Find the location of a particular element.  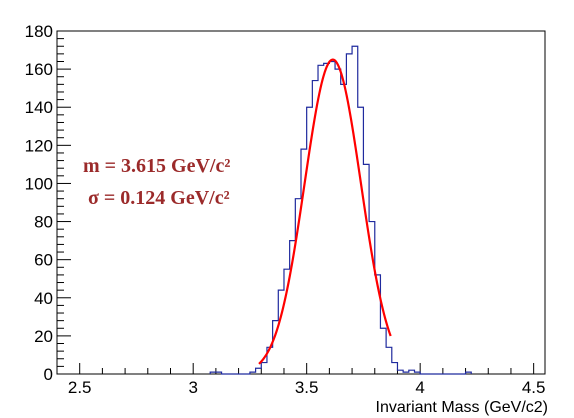

y-tick-label: 0 is located at coordinates (48, 374).